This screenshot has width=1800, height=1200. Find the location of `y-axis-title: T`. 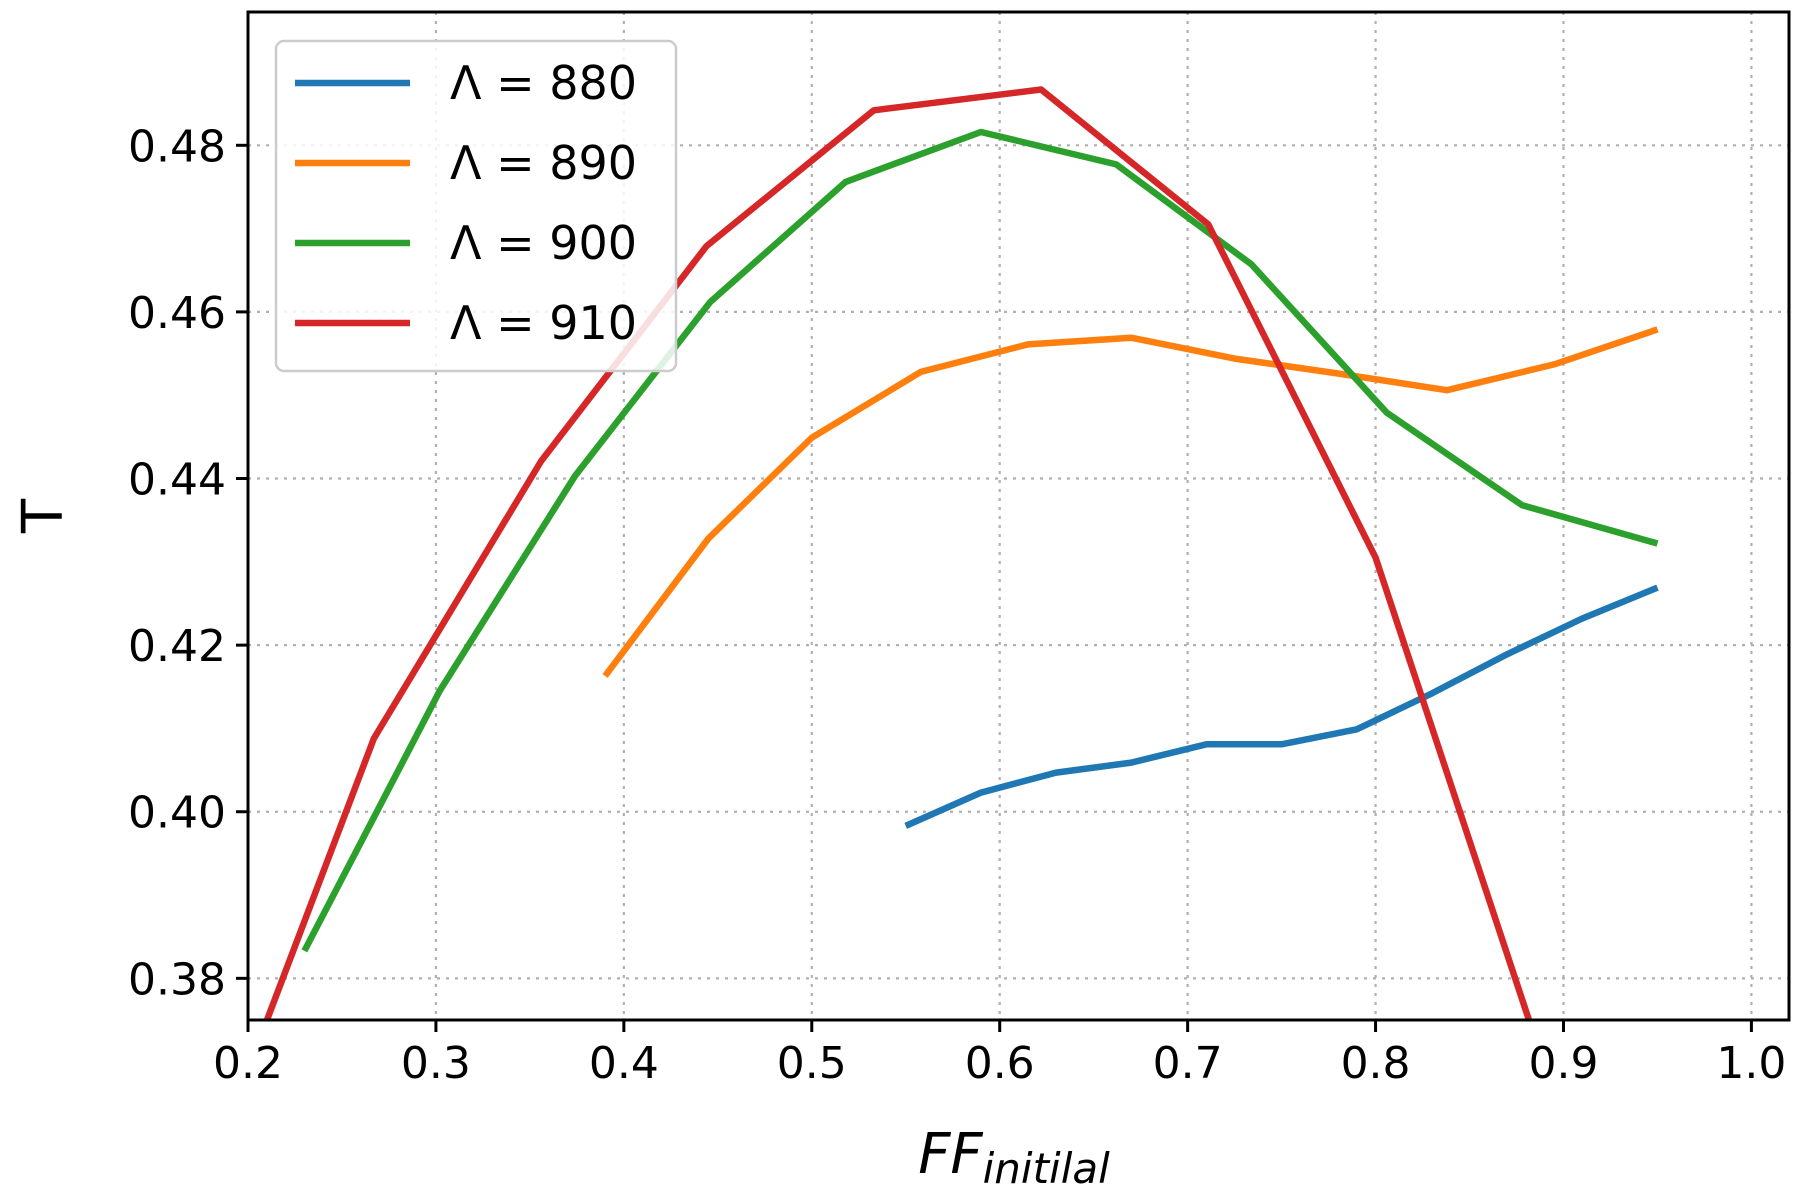

y-axis-title: T is located at coordinates (43, 516).